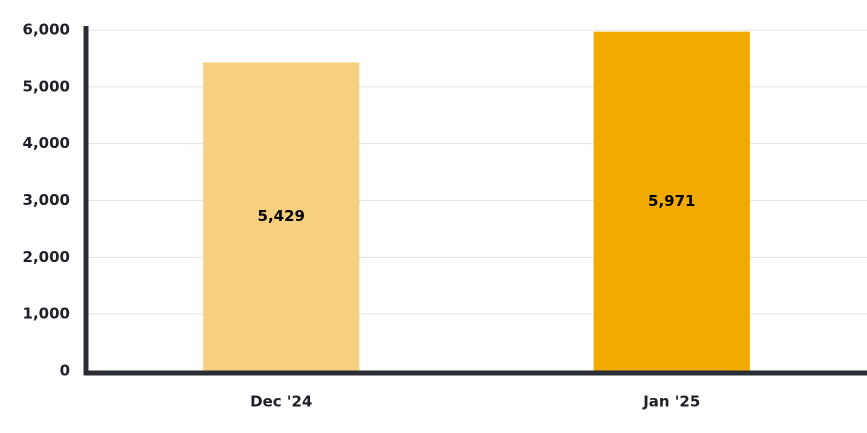  Describe the element at coordinates (46, 200) in the screenshot. I see `y-tick-label: 3,000` at that location.